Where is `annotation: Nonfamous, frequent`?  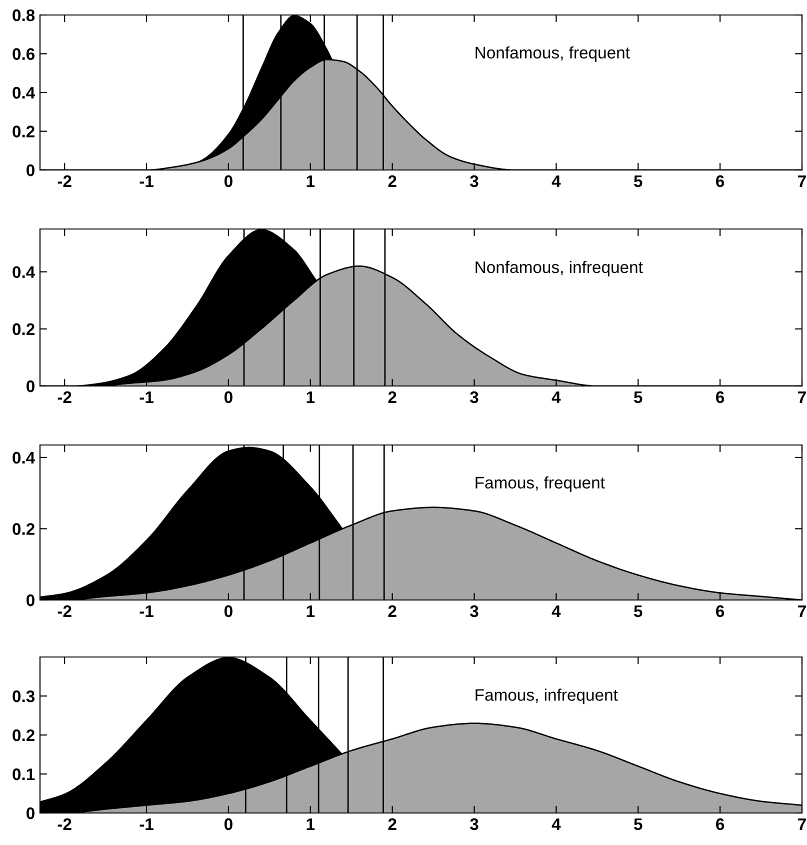
annotation: Nonfamous, frequent is located at coordinates (553, 54).